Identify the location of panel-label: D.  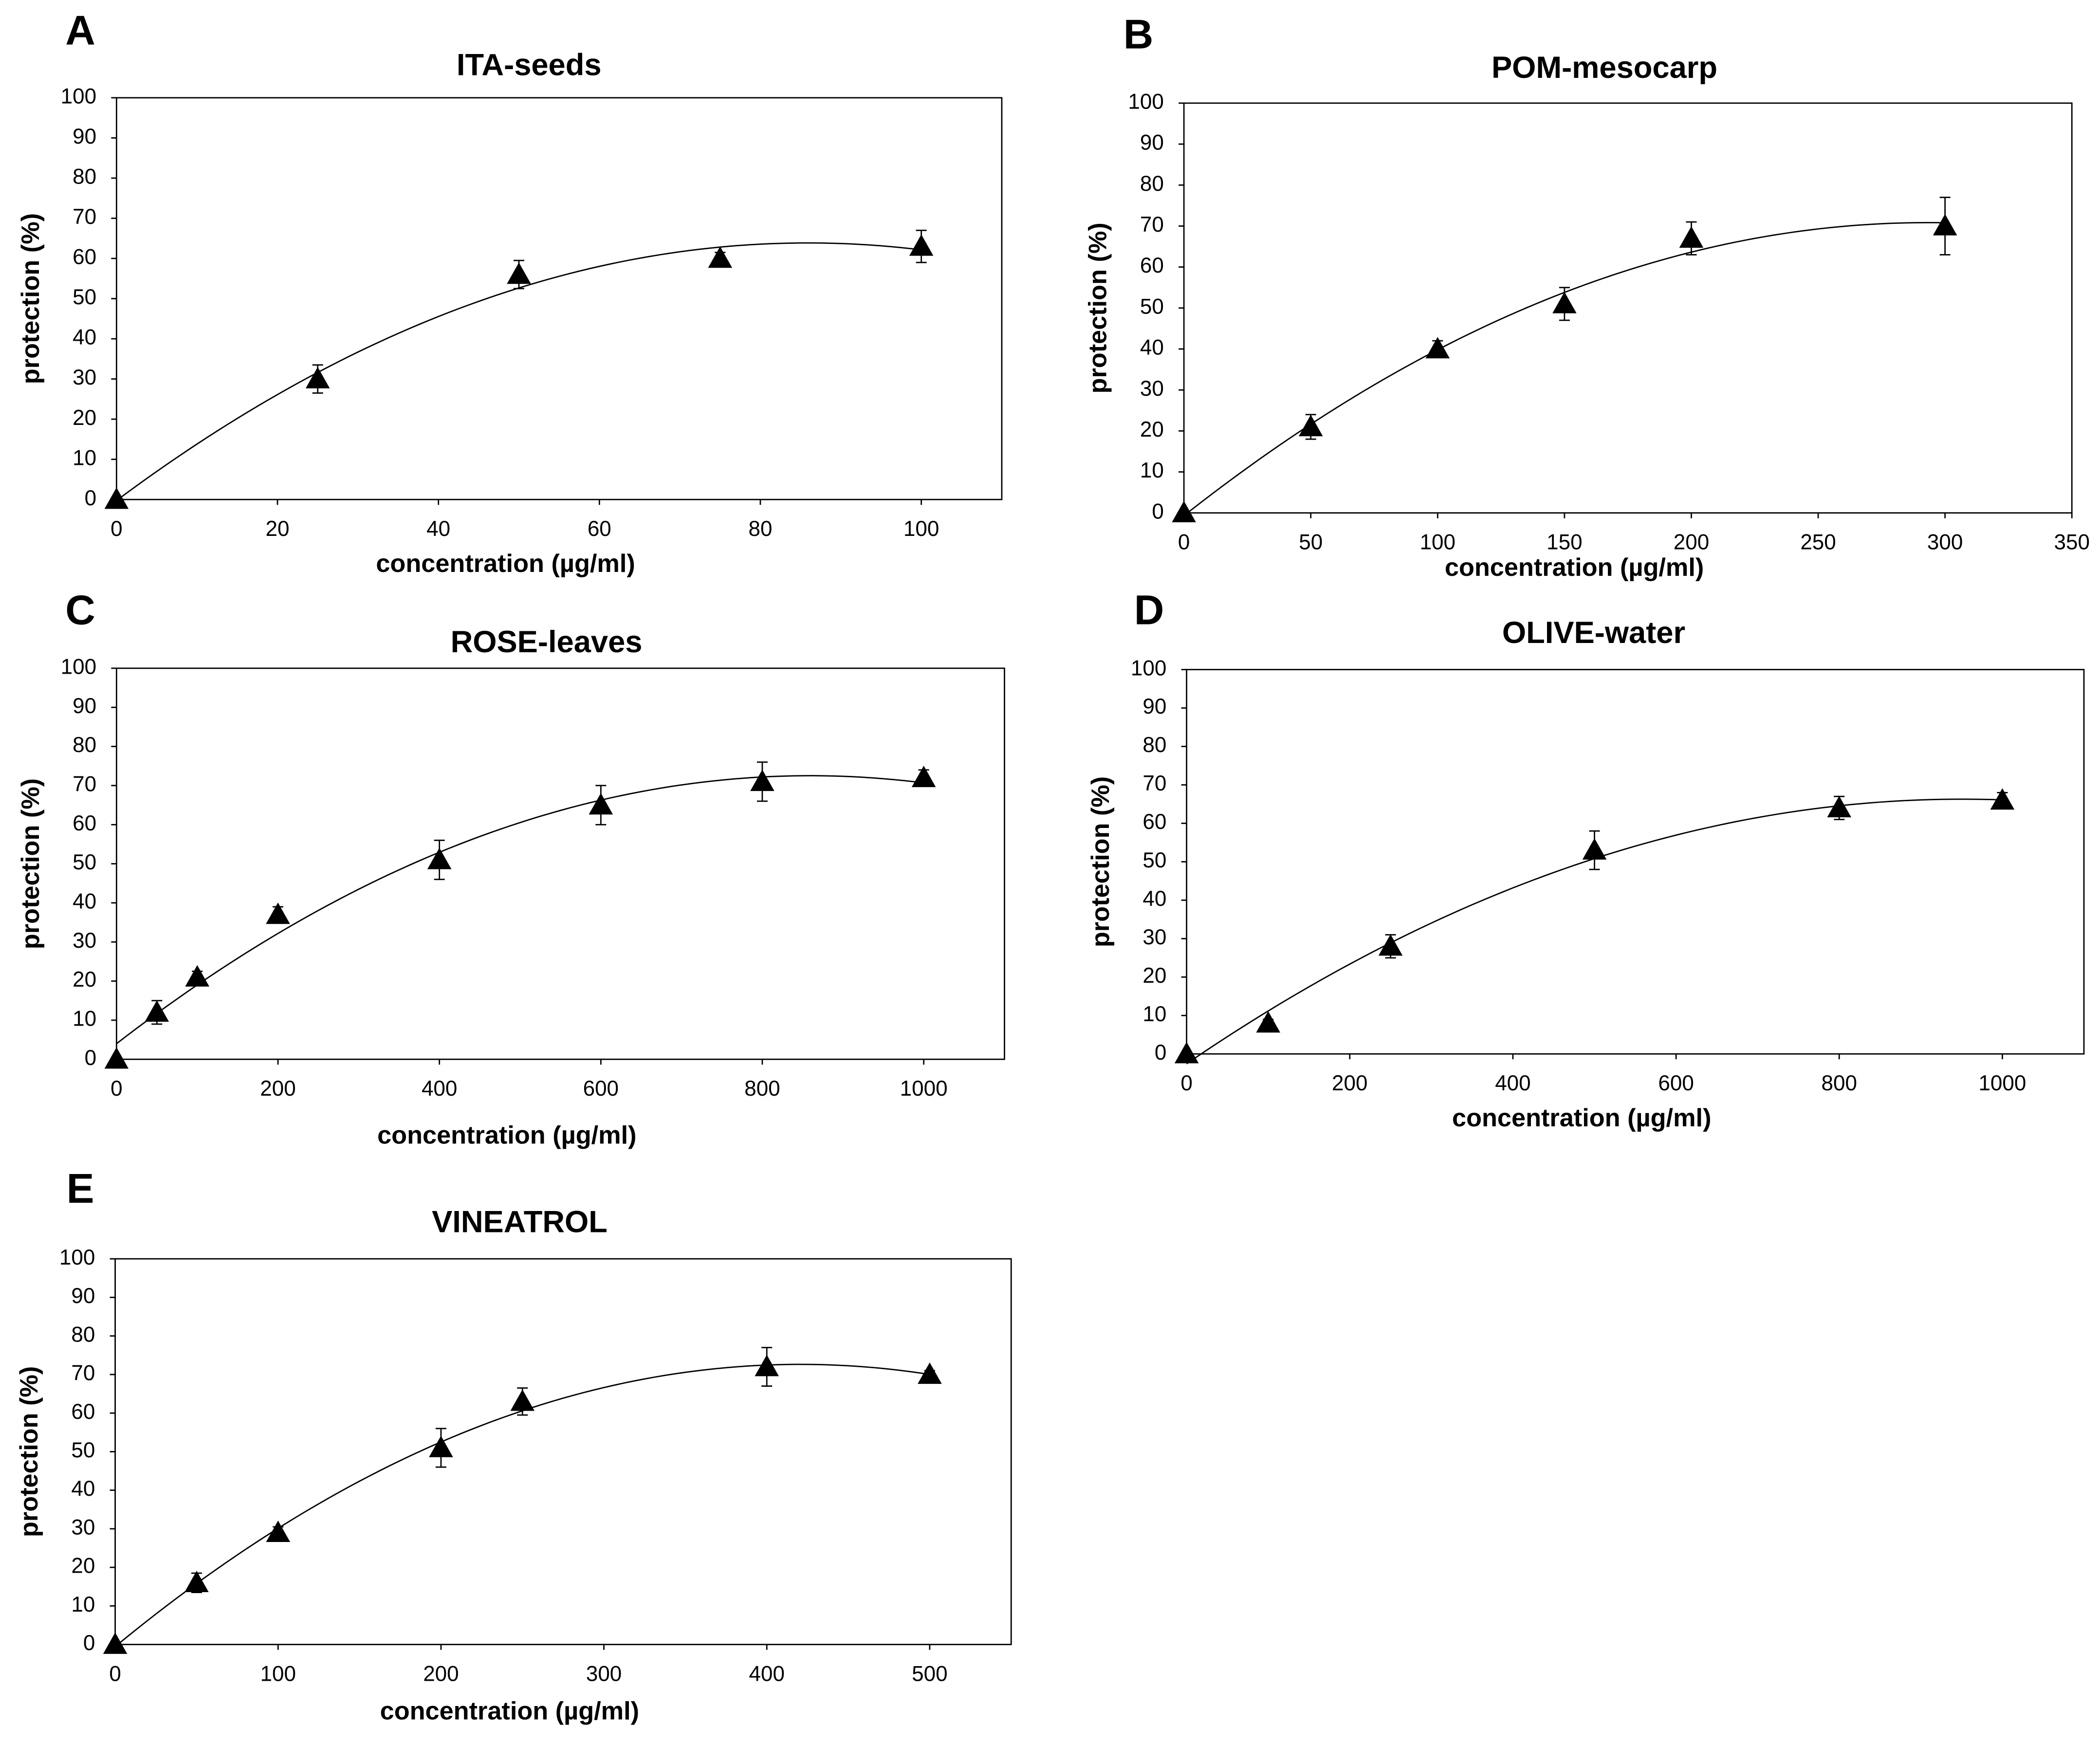
(1149, 610).